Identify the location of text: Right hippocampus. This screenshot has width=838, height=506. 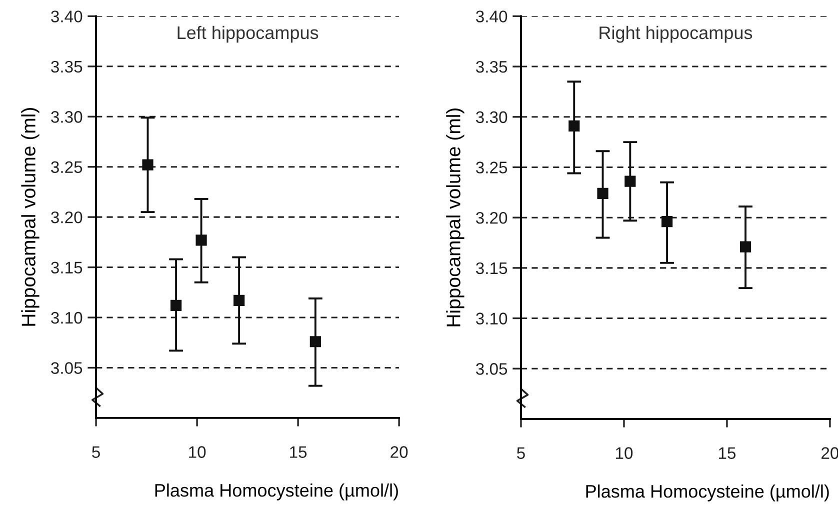
(676, 34).